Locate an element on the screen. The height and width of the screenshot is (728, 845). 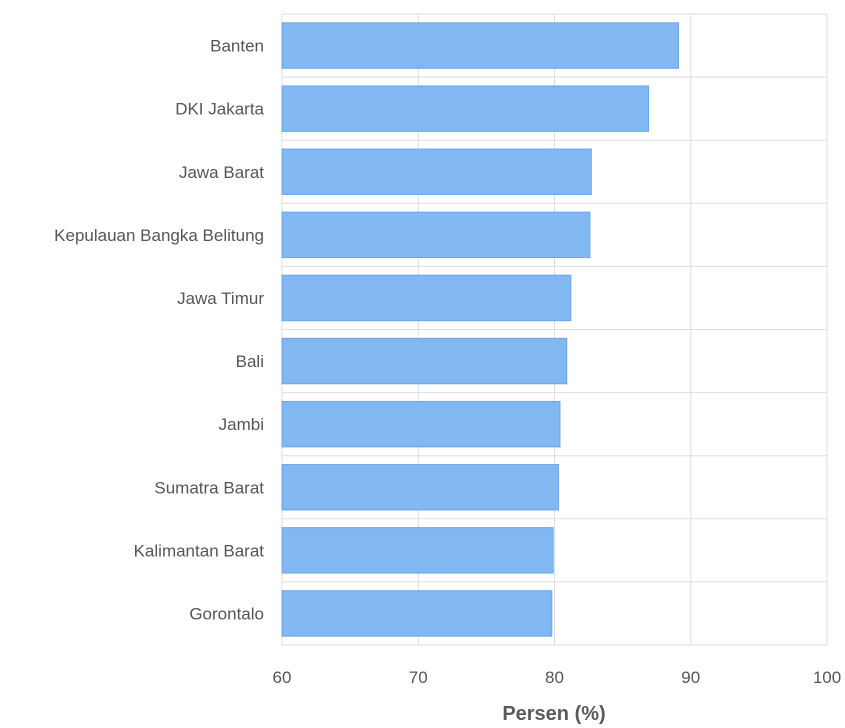
category-label: Kalimantan Barat is located at coordinates (199, 550).